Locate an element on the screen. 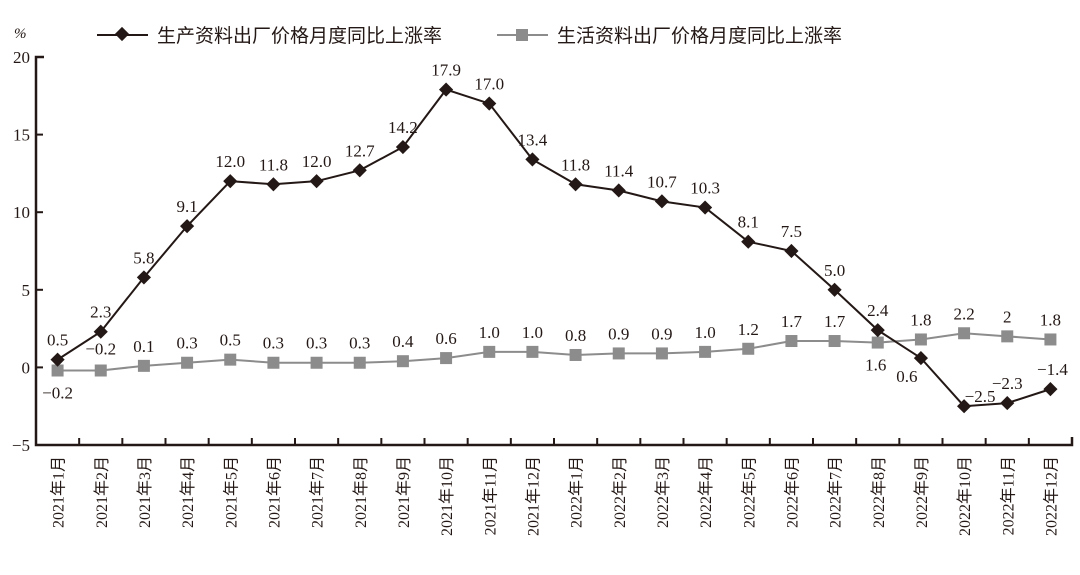 The width and height of the screenshot is (1080, 575). data-label-series-1: 0.4 is located at coordinates (403, 341).